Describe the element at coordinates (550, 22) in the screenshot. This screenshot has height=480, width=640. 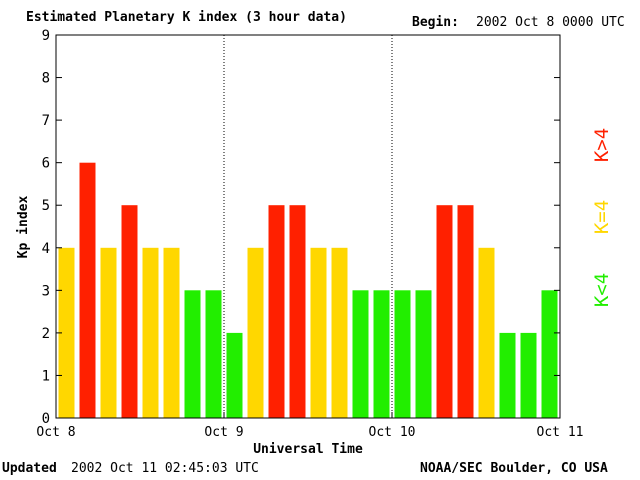
I see `begin-value: 2002 Oct 8 0000 UTC` at that location.